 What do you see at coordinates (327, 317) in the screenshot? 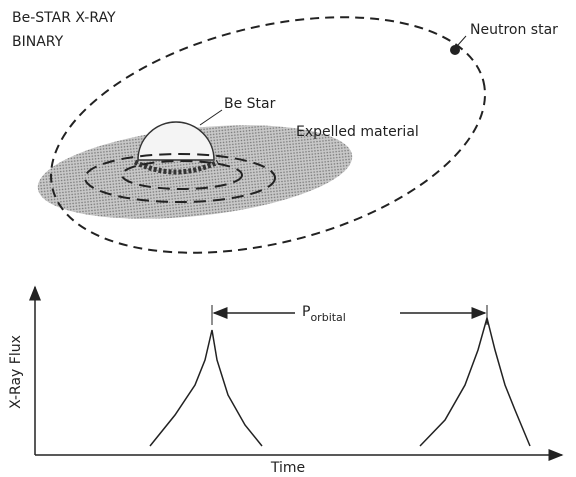
I see `period-subscript: orbital` at bounding box center [327, 317].